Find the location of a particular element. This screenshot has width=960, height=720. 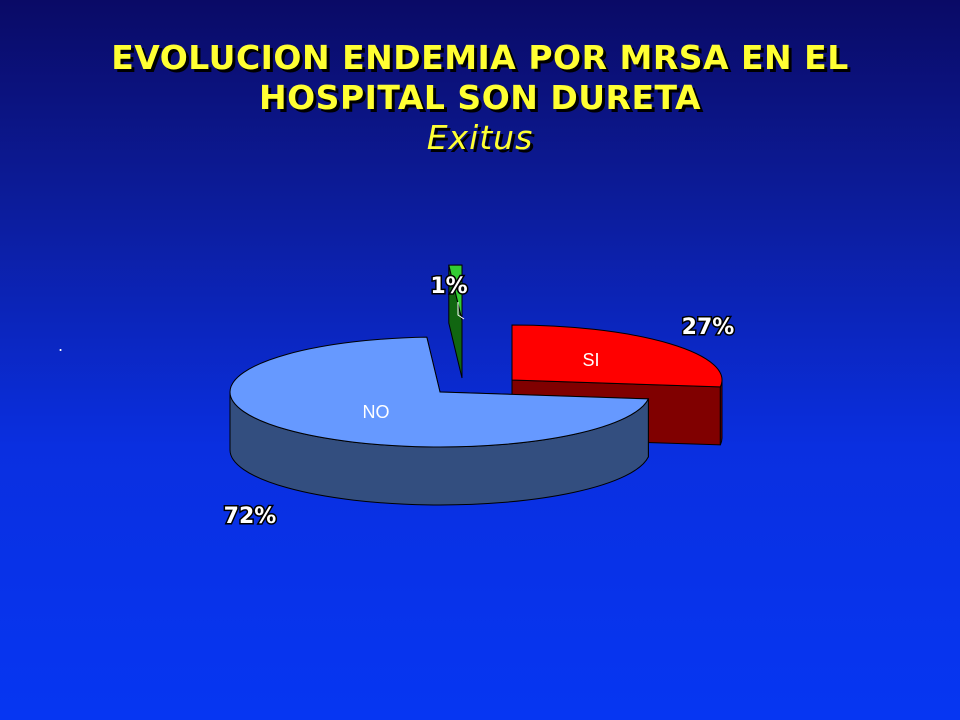

data-label-no: 72% is located at coordinates (250, 516).